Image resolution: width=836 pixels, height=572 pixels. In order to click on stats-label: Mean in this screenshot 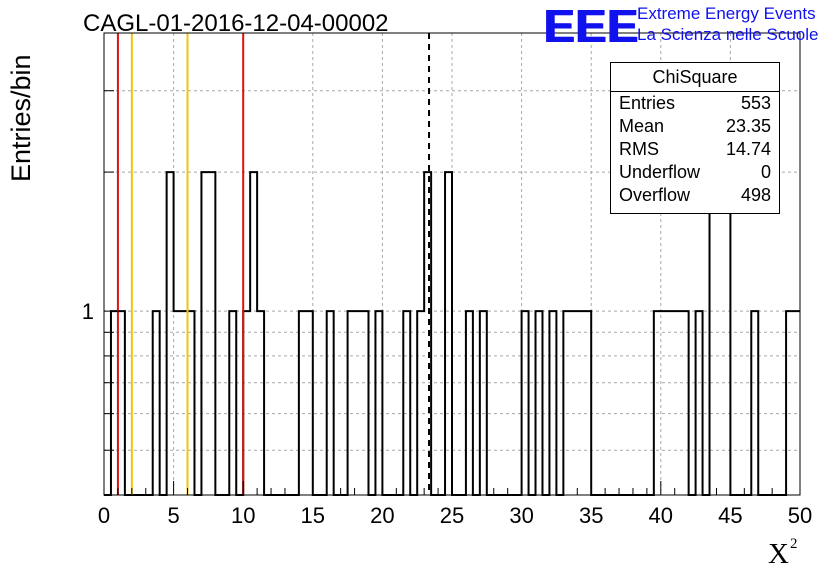, I will do `click(642, 126)`.